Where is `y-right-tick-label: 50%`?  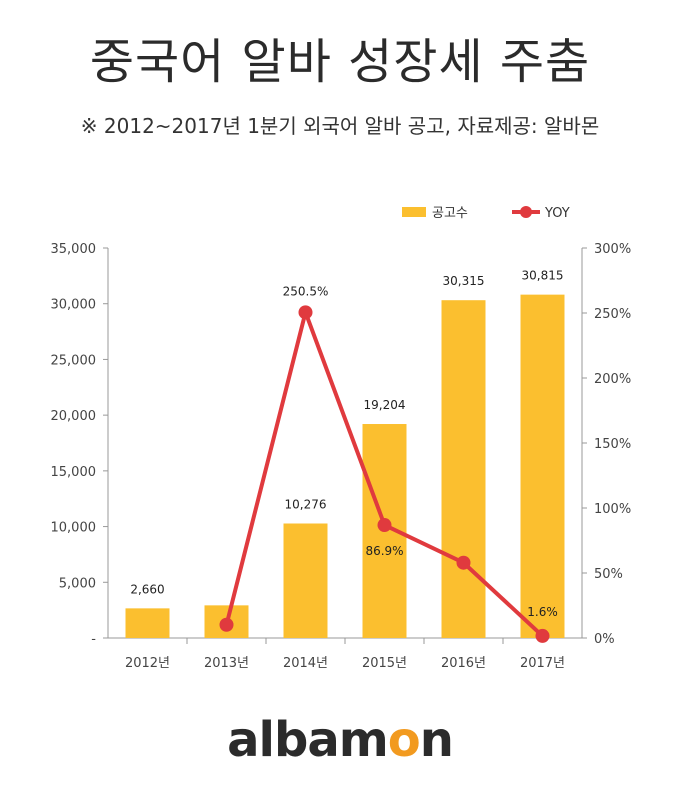
y-right-tick-label: 50% is located at coordinates (608, 574).